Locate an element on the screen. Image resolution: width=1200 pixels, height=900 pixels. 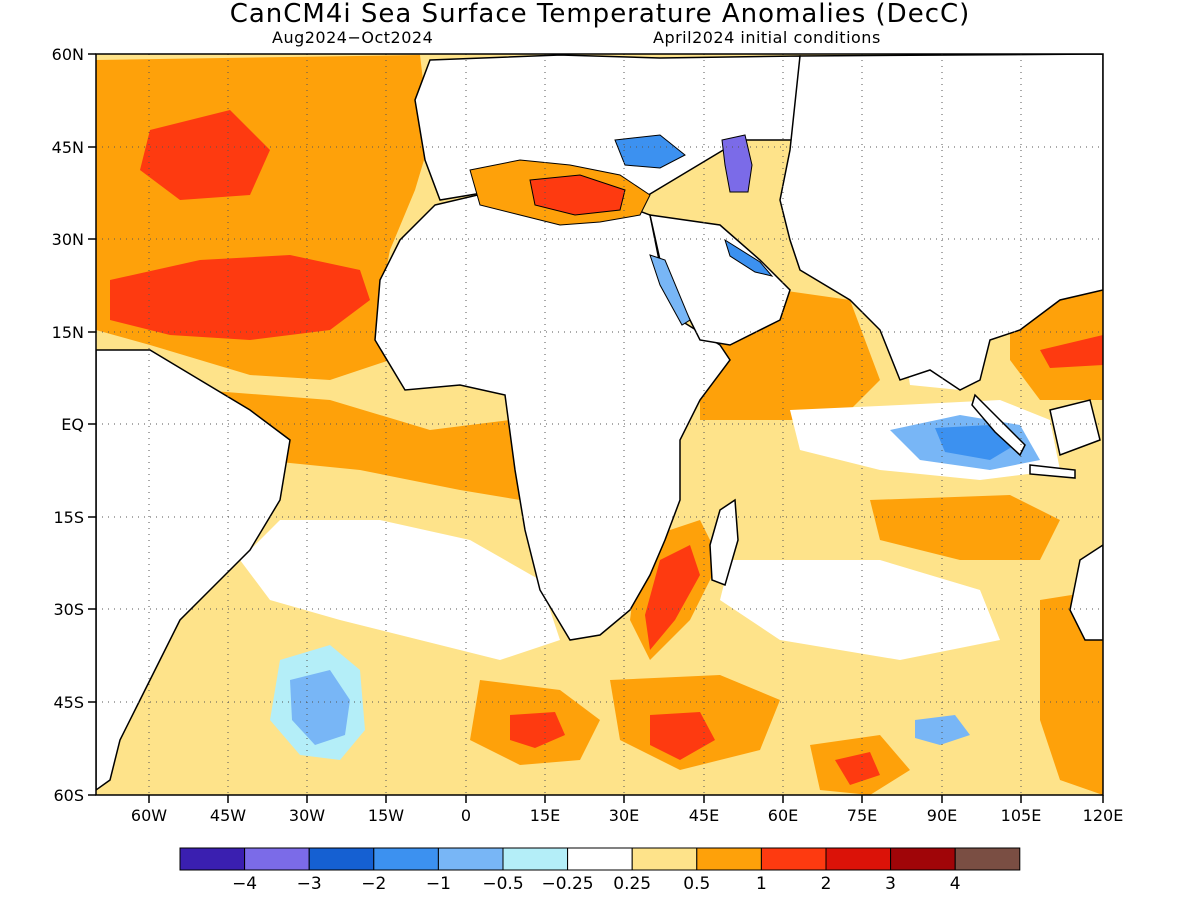
colorbar-label: −1 is located at coordinates (438, 884).